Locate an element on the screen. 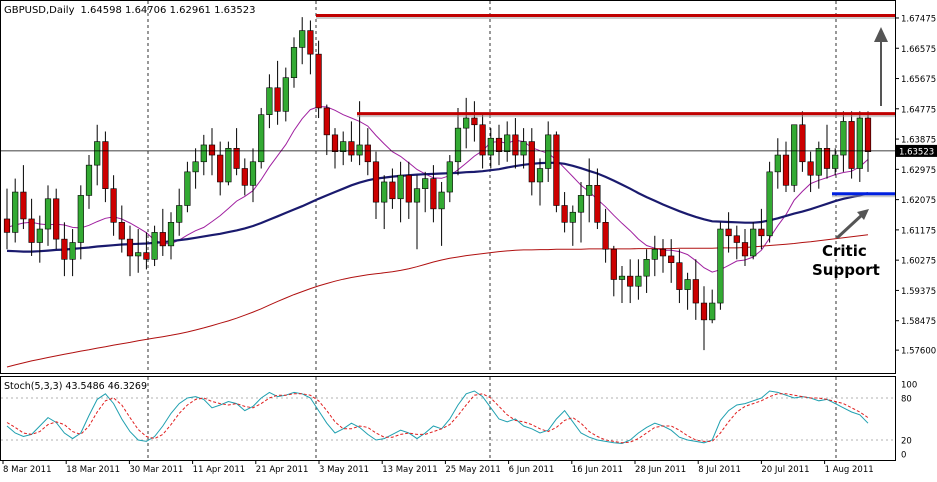  annotation-critic: Critic is located at coordinates (844, 251).